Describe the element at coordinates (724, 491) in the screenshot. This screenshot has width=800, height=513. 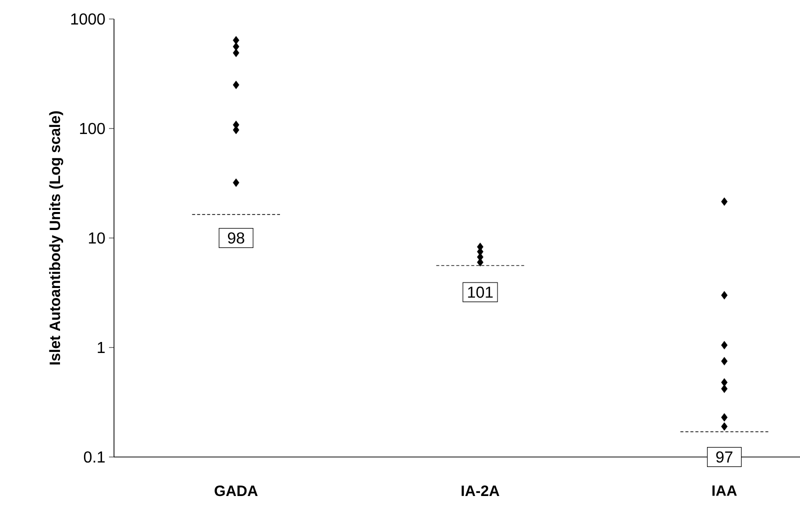
I see `x-tick-label: IAA` at that location.